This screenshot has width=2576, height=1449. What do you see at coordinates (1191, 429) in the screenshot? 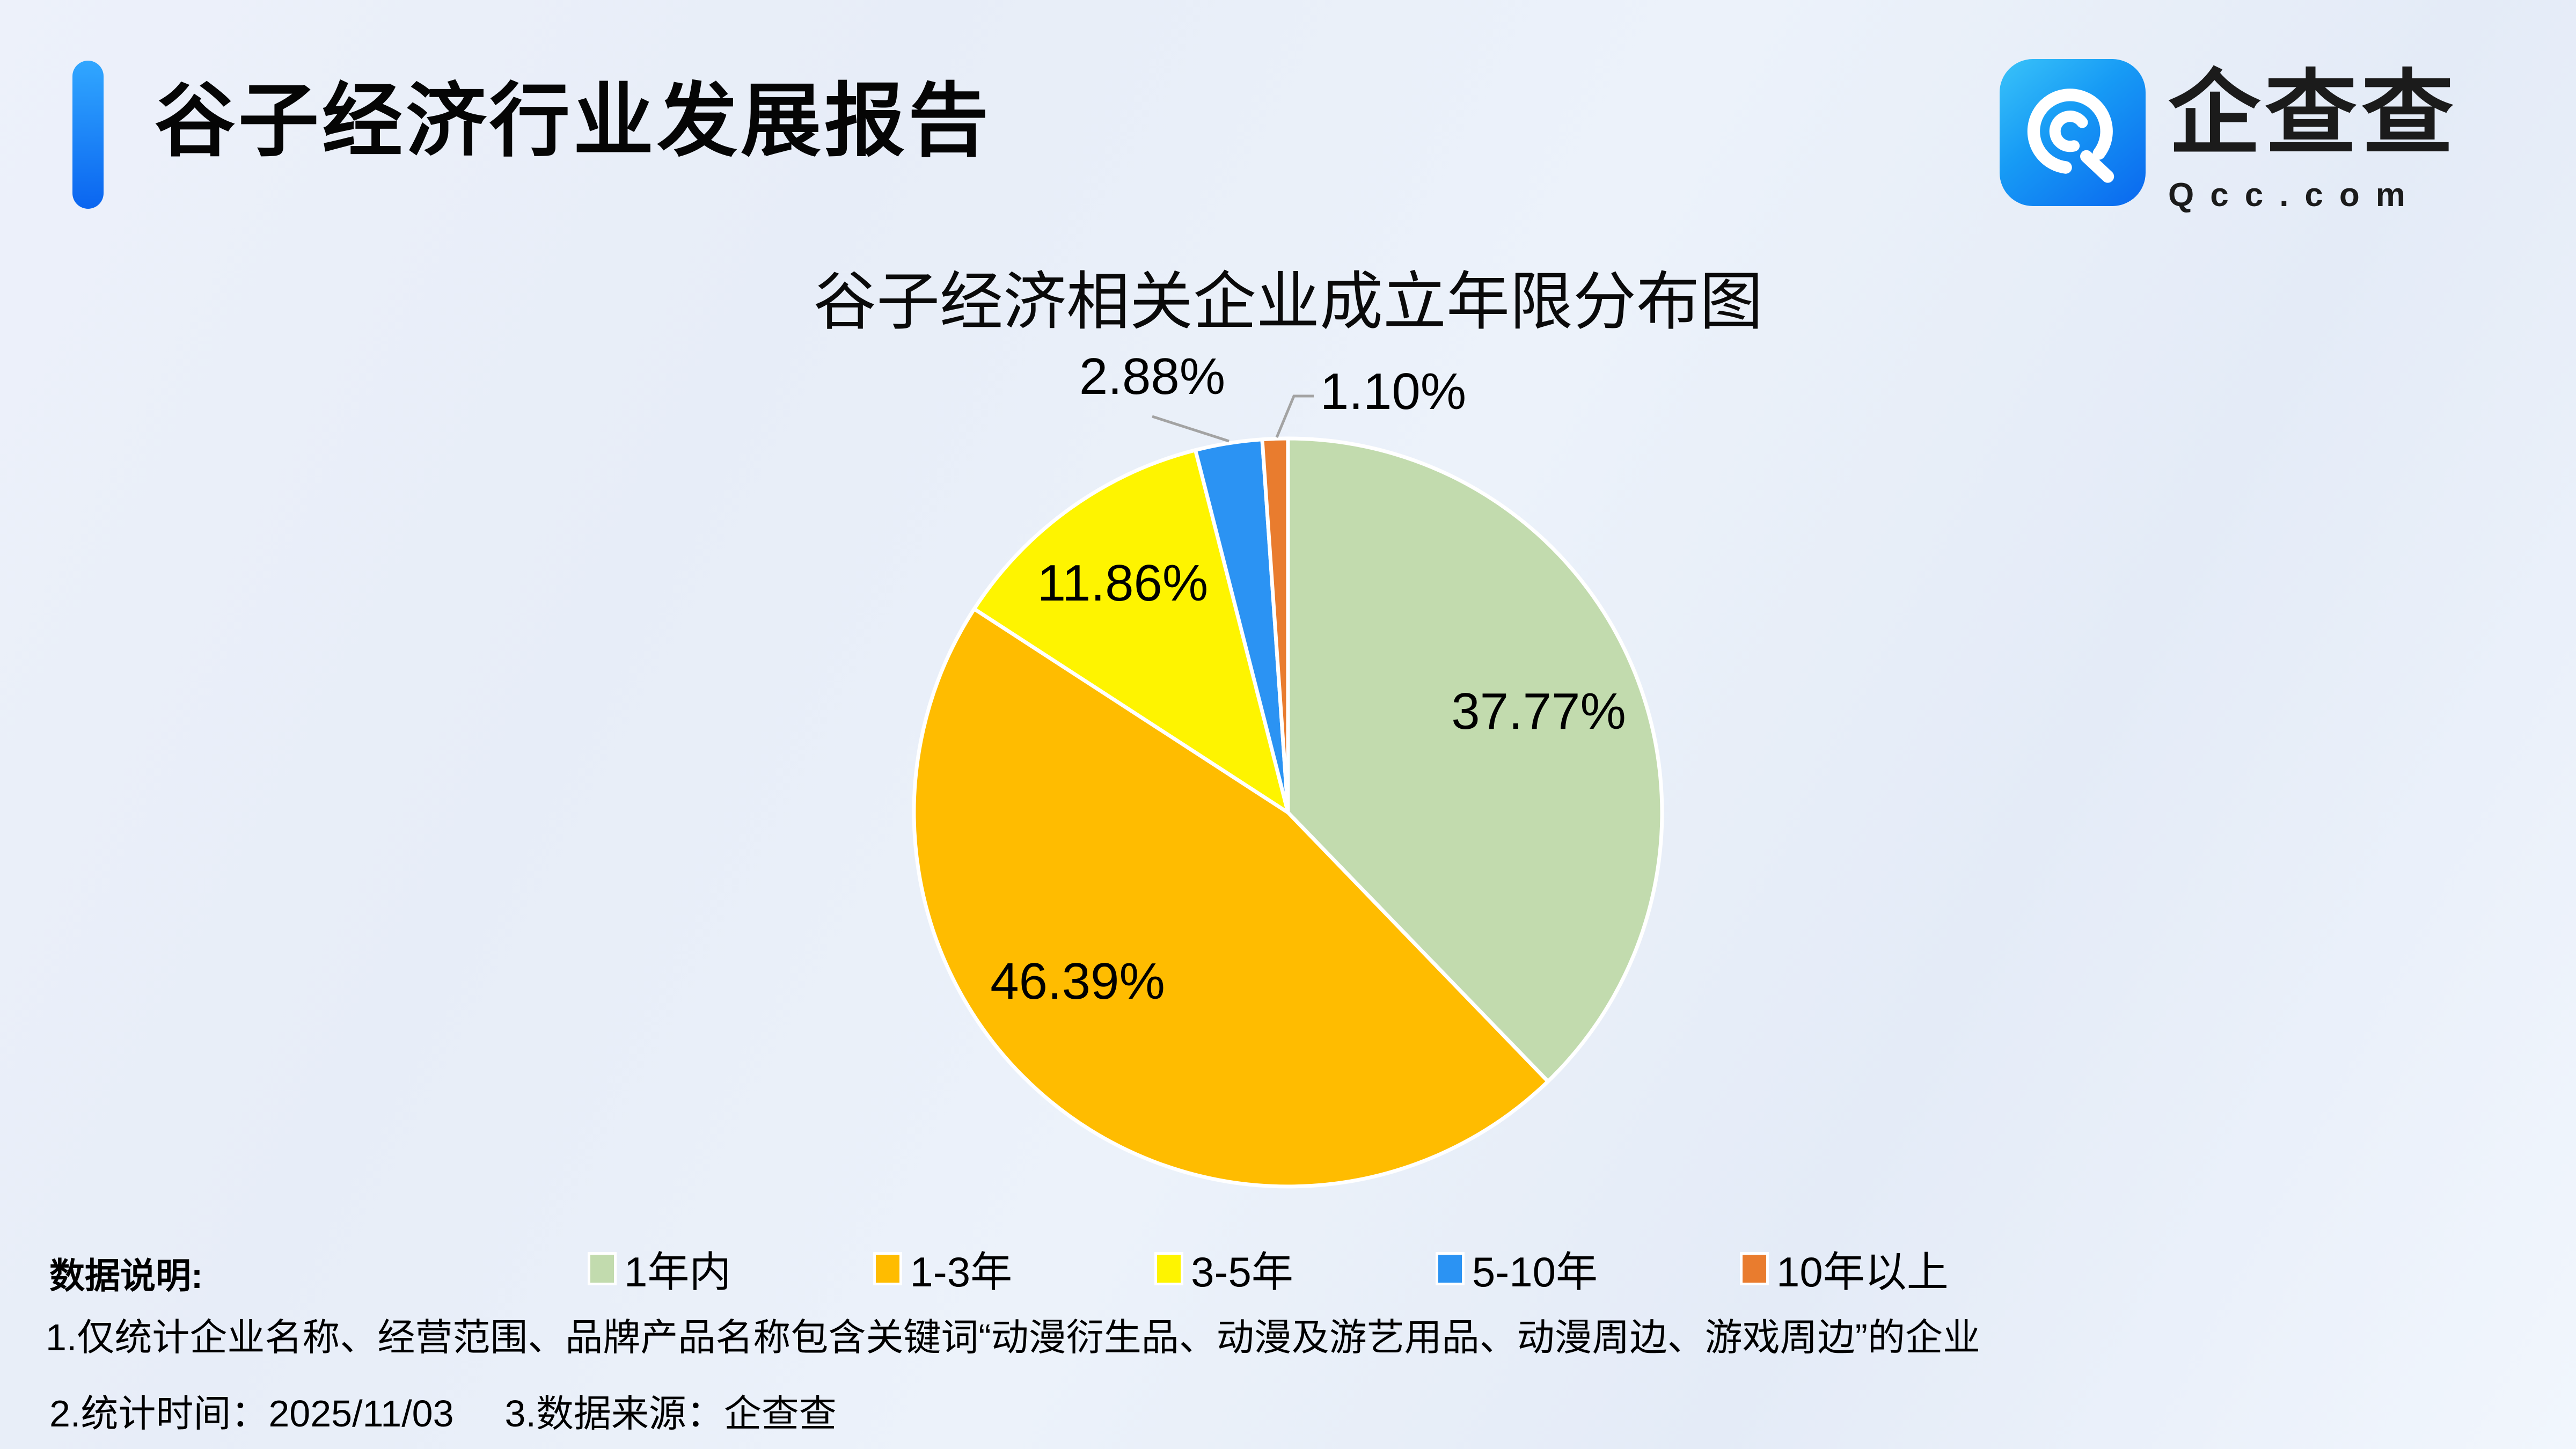
I see `leader-line-5-10年` at bounding box center [1191, 429].